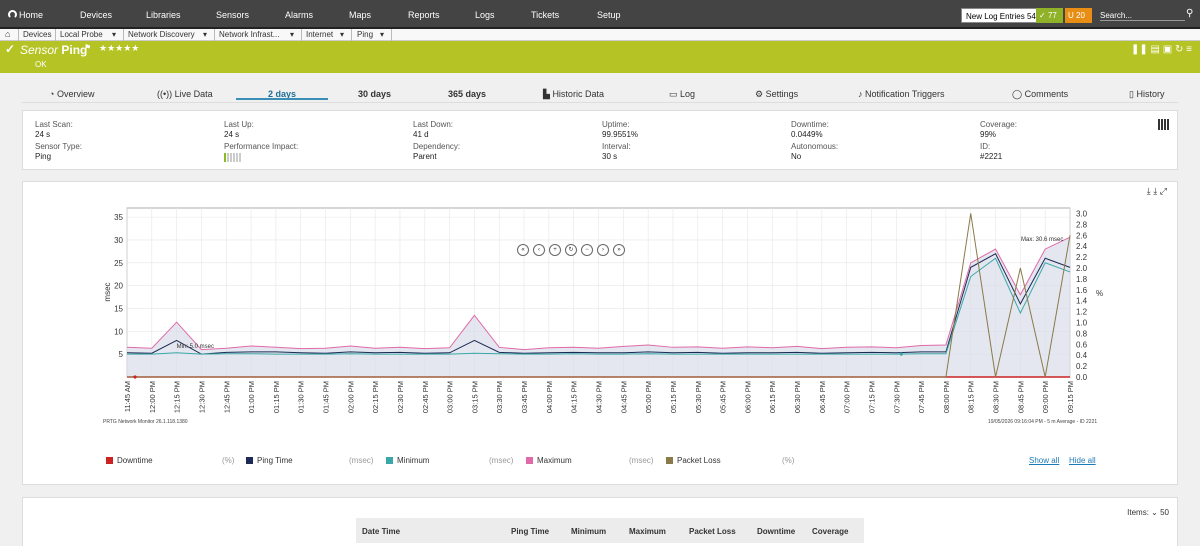  I want to click on sensor-kind: Sensor, so click(39, 50).